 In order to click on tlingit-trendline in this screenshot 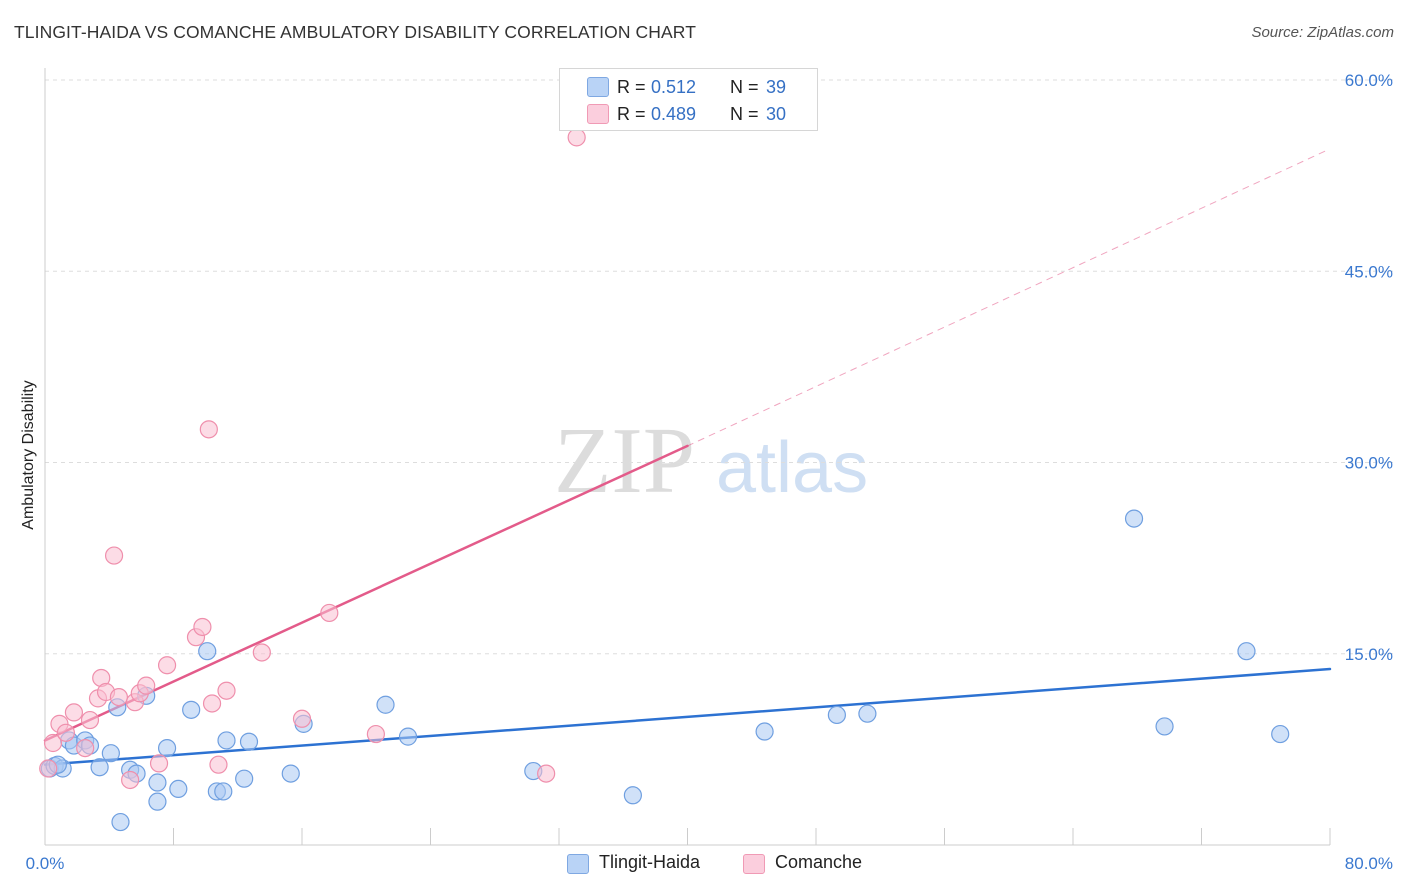, I will do `click(687, 716)`.